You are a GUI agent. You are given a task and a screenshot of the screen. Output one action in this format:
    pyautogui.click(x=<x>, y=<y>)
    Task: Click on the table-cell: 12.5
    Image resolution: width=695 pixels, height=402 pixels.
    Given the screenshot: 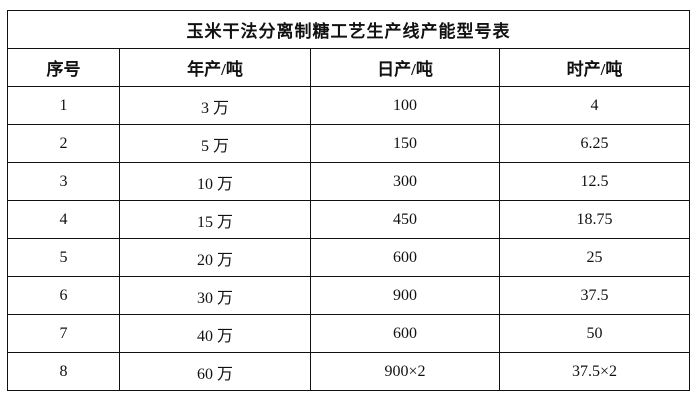 What is the action you would take?
    pyautogui.click(x=594, y=181)
    